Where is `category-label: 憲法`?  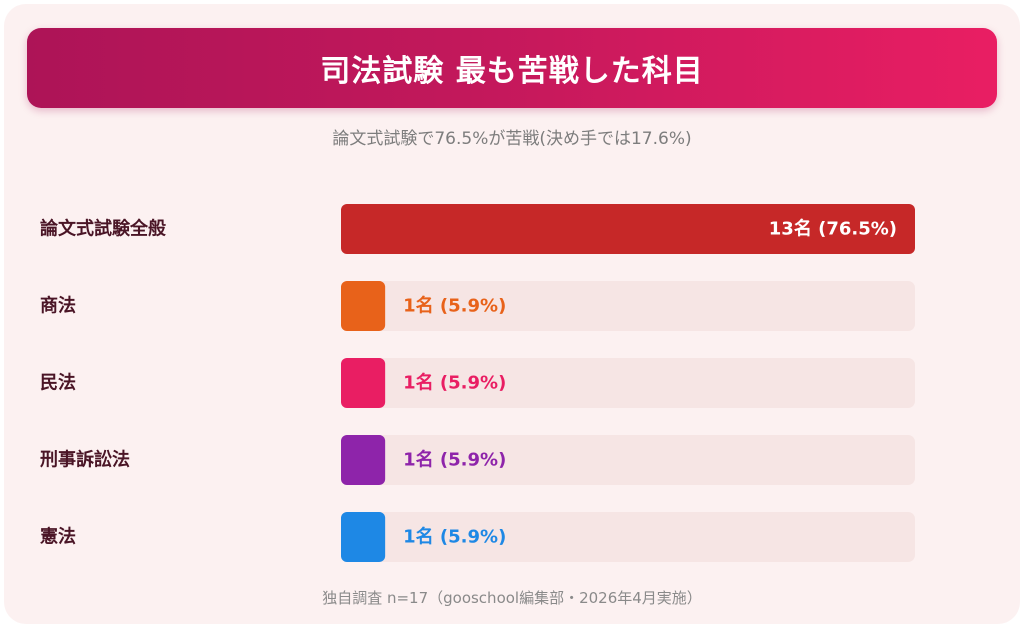 category-label: 憲法 is located at coordinates (57, 537).